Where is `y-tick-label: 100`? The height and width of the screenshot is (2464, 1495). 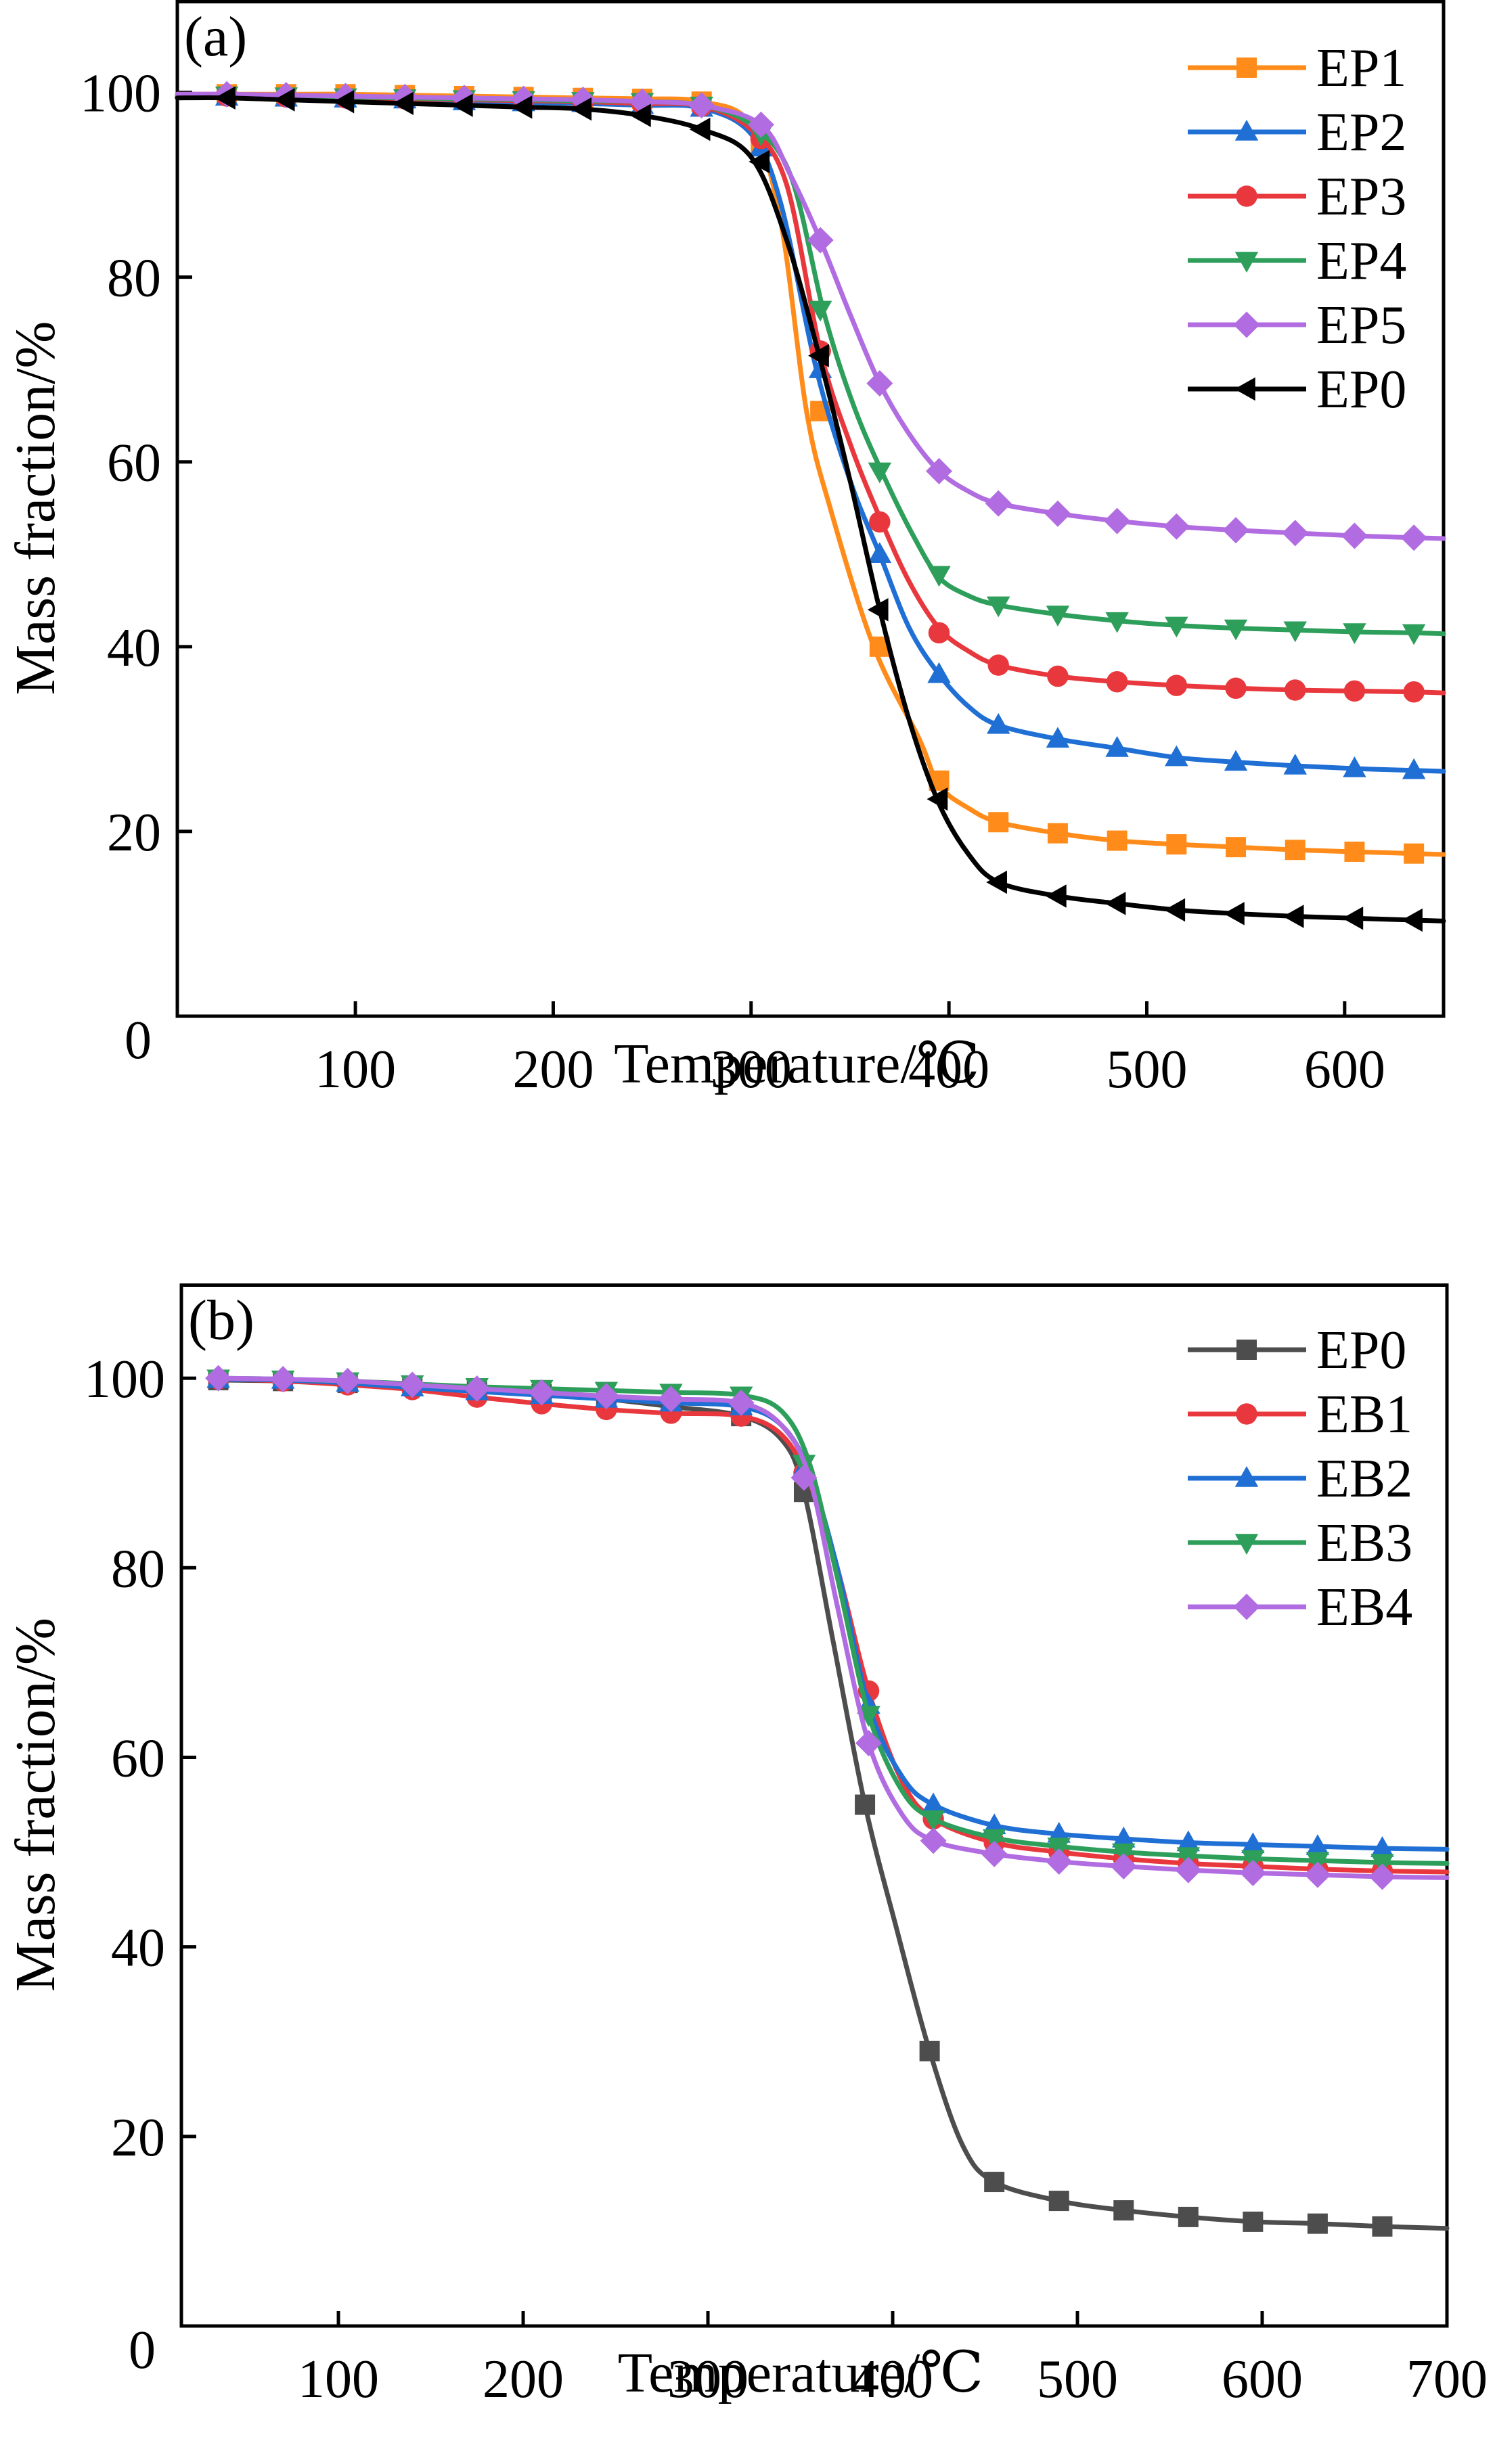
y-tick-label: 100 is located at coordinates (124, 1379).